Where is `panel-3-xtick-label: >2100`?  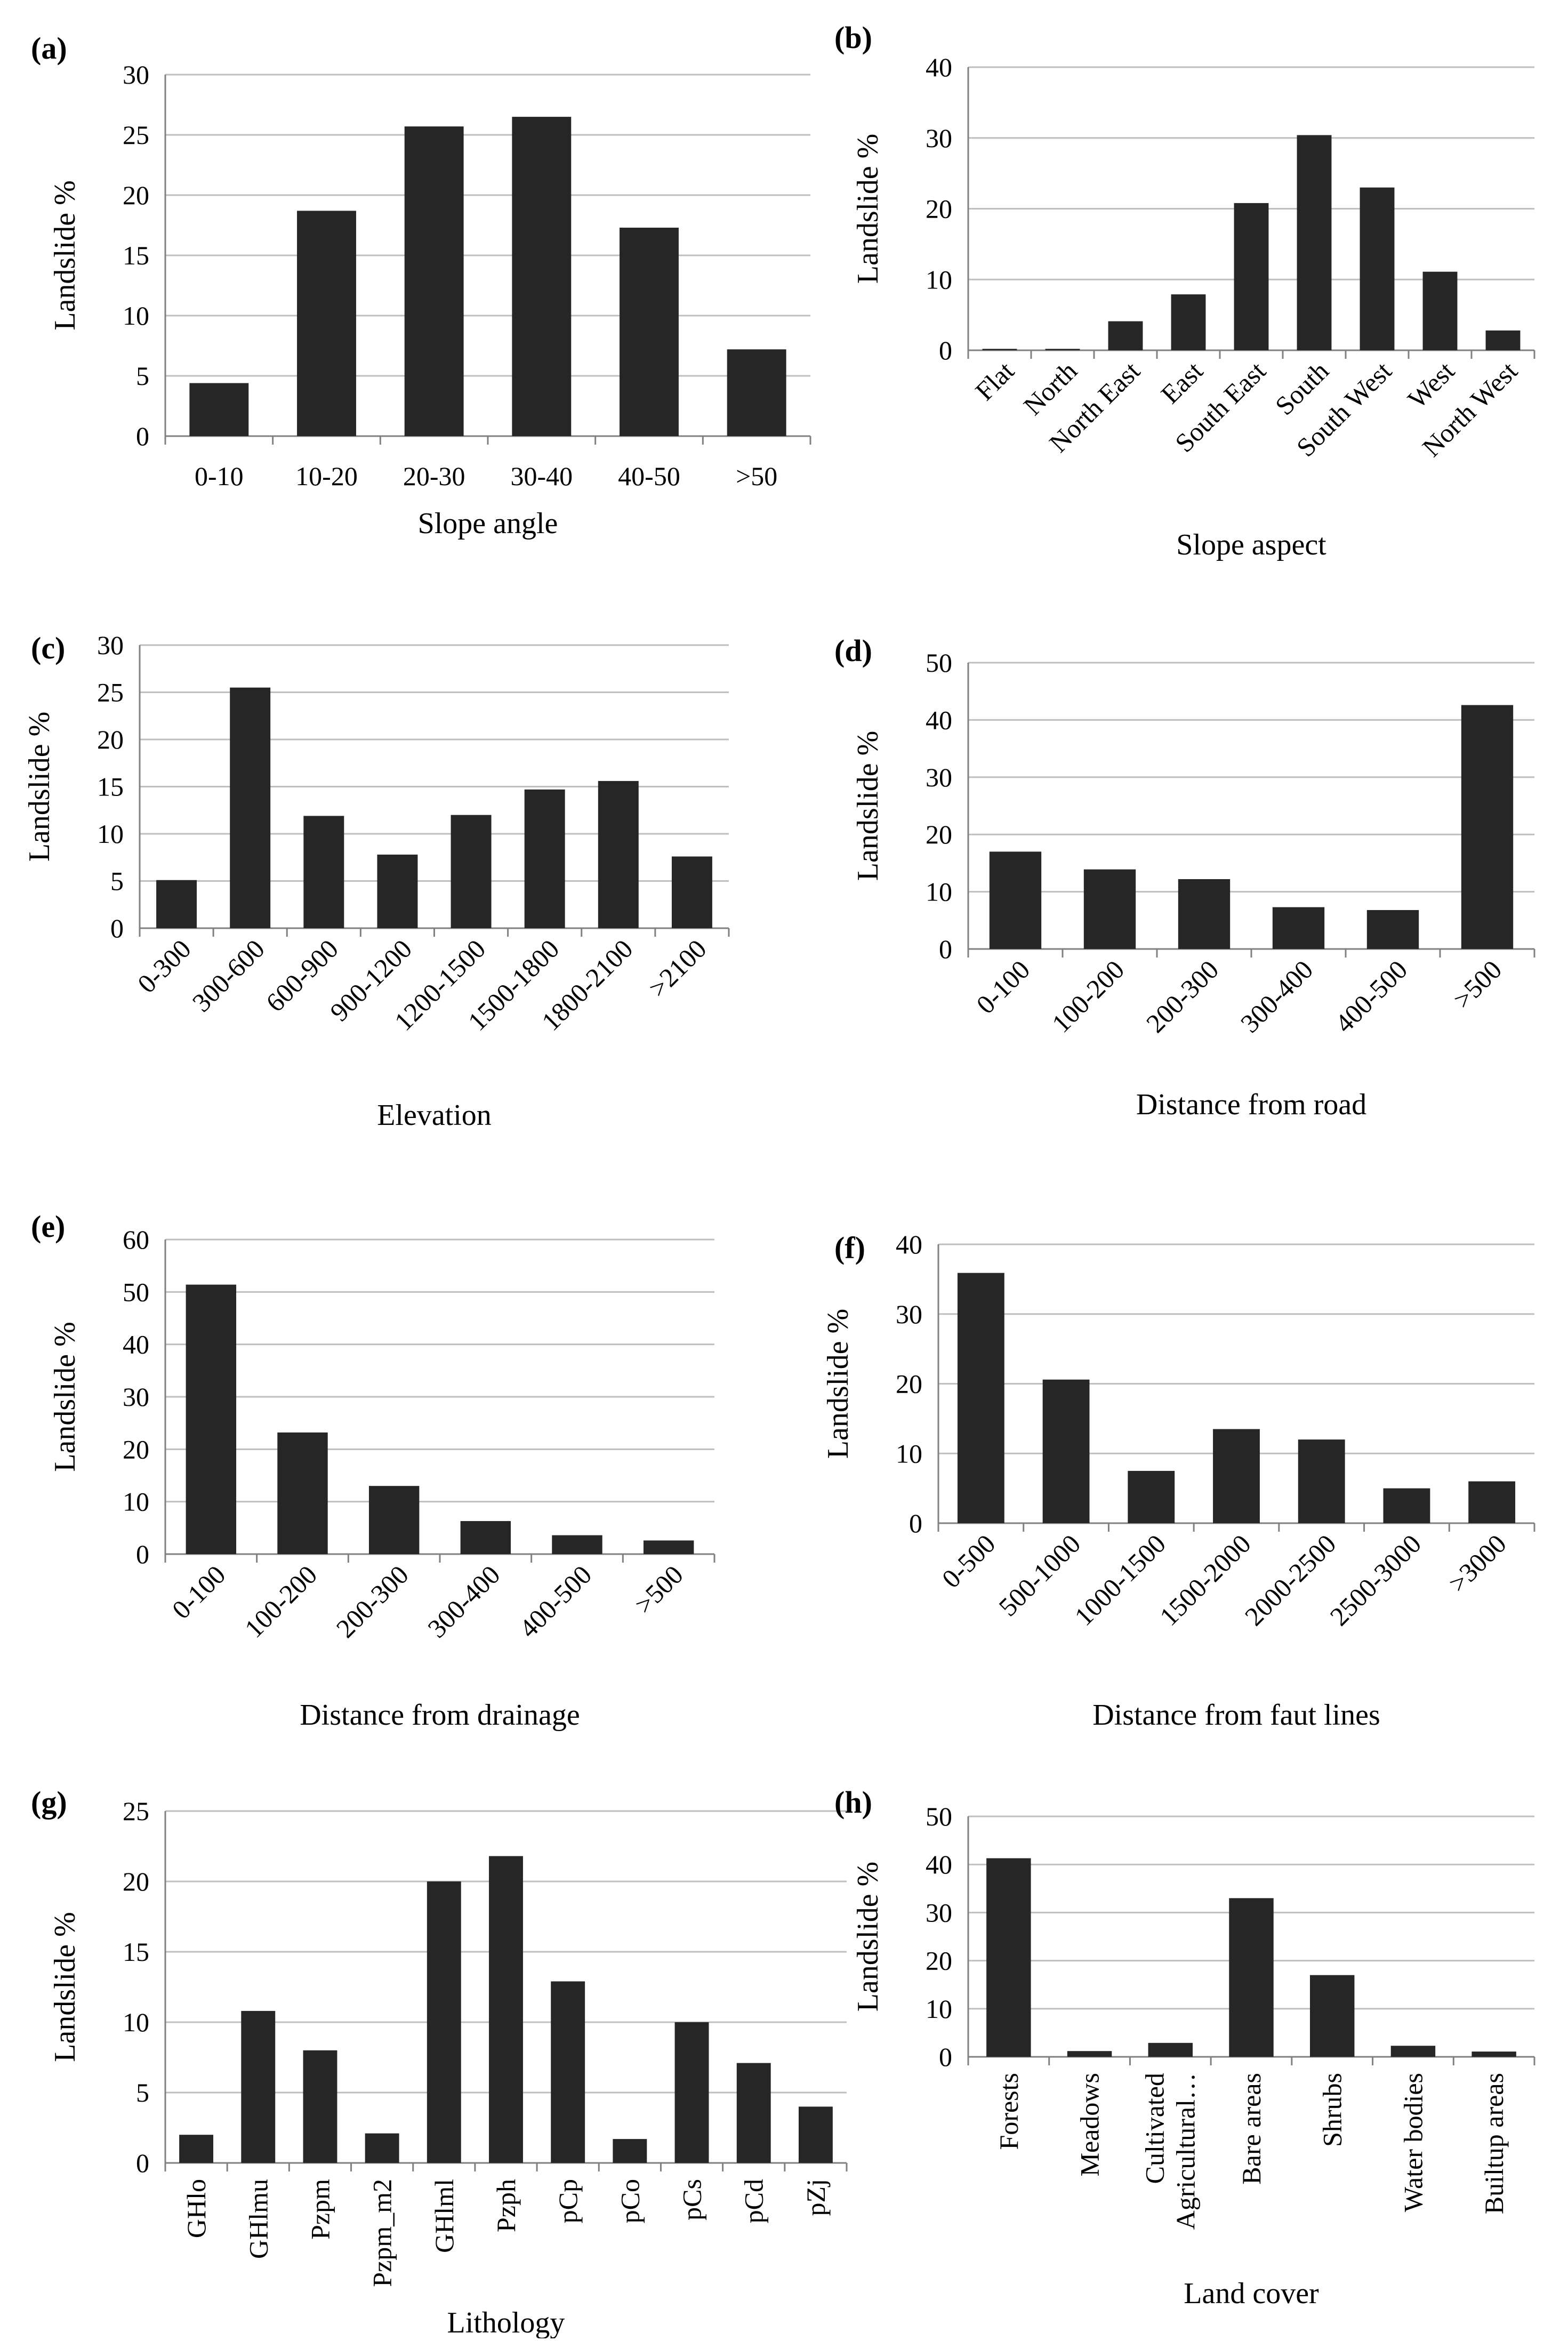
panel-3-xtick-label: >2100 is located at coordinates (677, 968).